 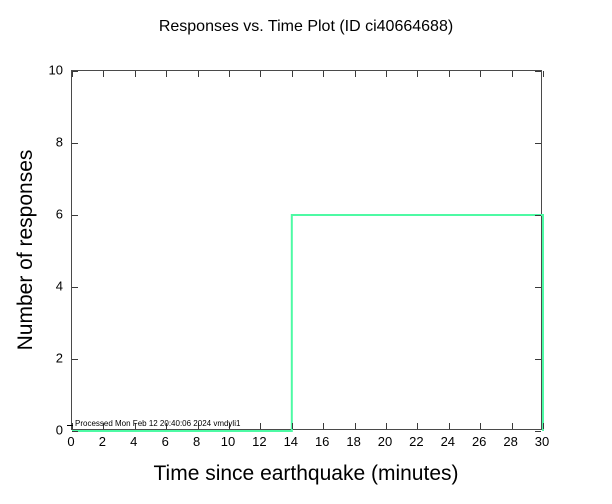 I want to click on x-tick-label-0: 0, so click(x=71, y=441).